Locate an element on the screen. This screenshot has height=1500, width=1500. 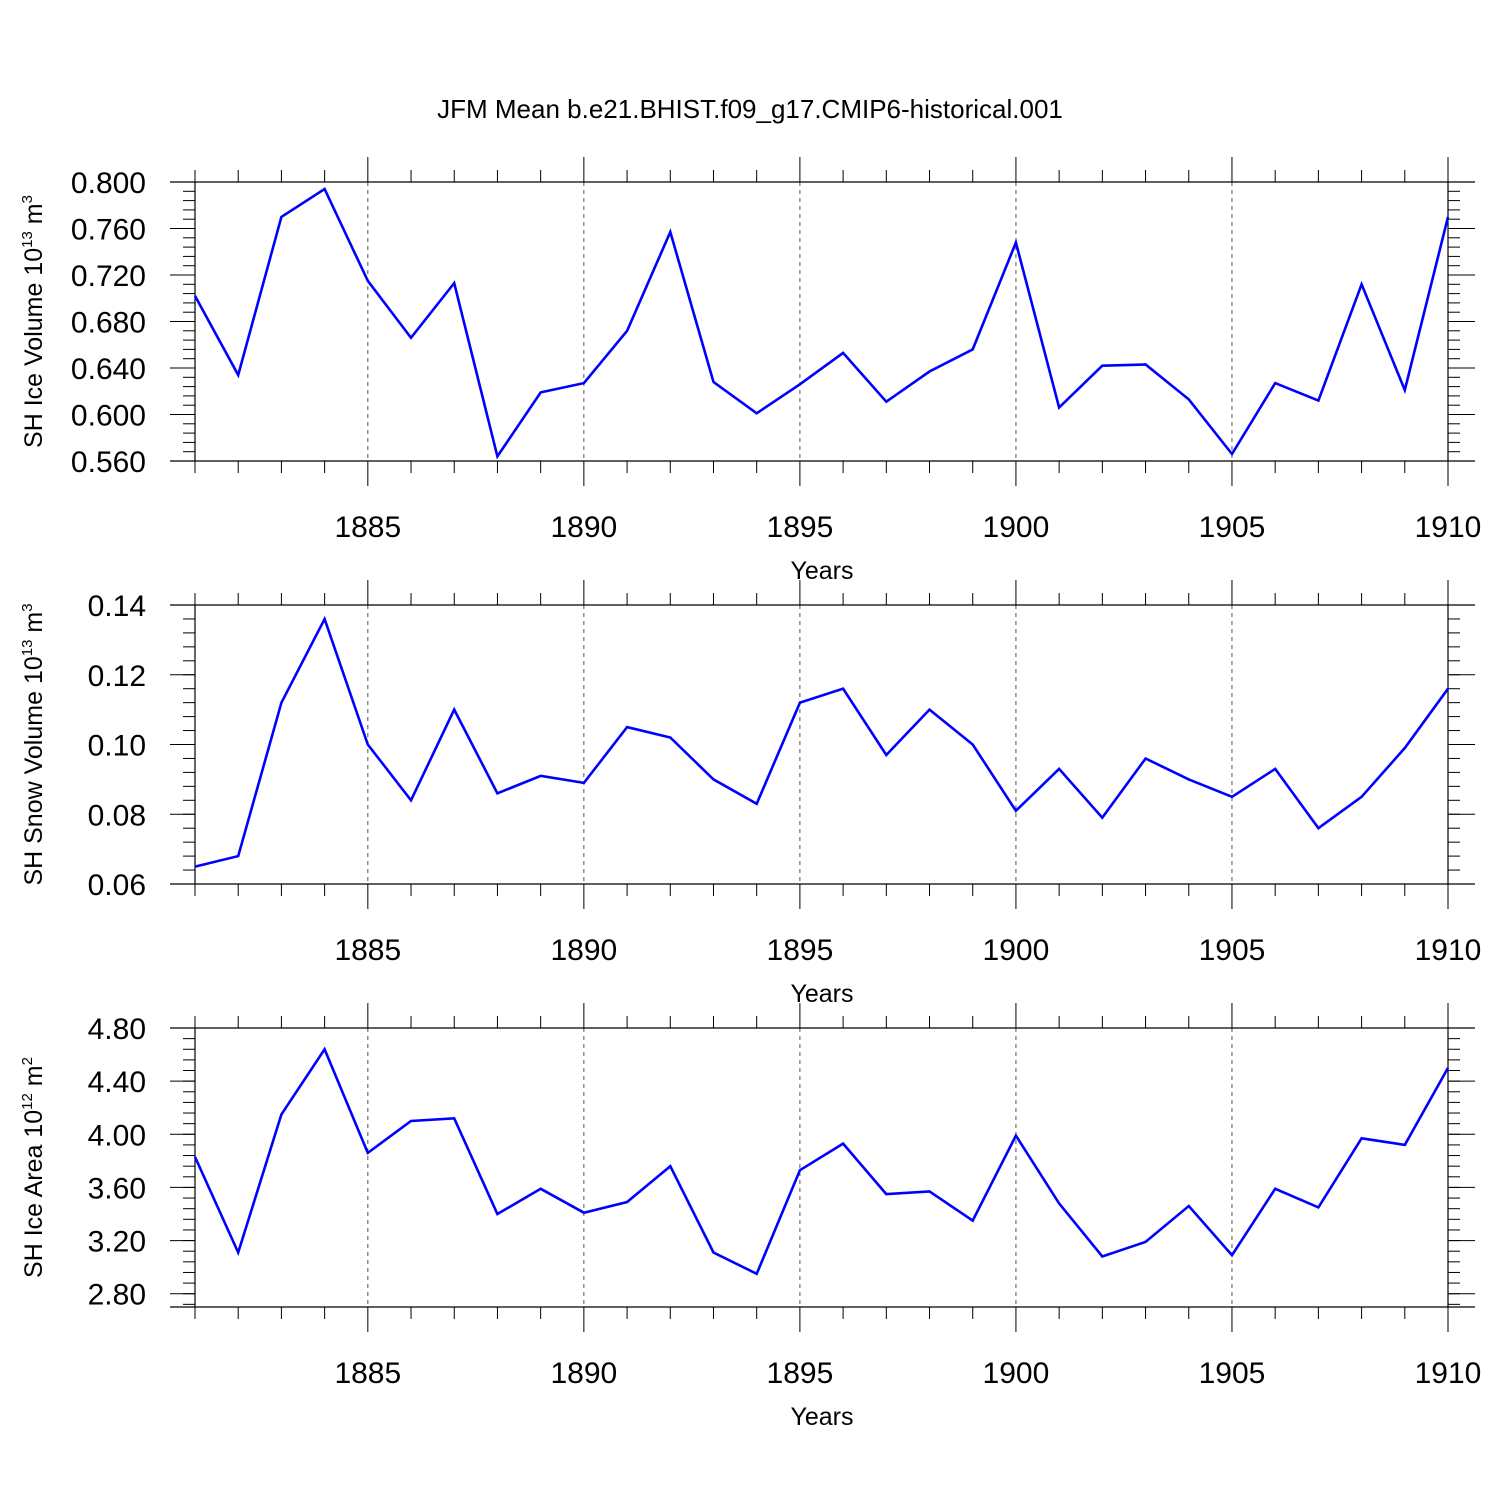
y-tick-label: 0.800 is located at coordinates (108, 183).